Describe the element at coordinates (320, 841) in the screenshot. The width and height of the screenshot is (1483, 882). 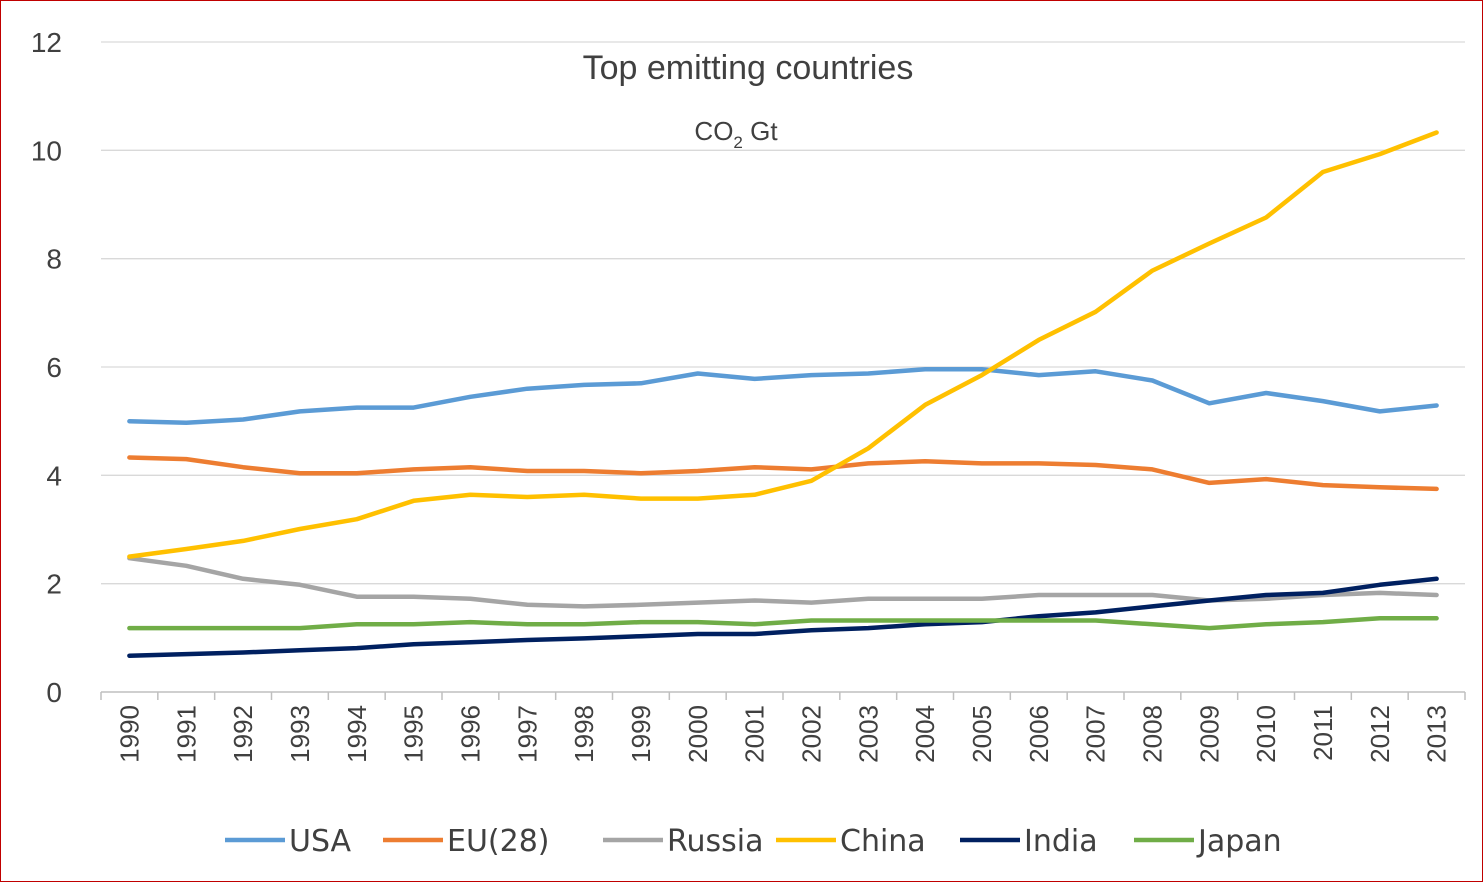
I see `legend-label: USA` at that location.